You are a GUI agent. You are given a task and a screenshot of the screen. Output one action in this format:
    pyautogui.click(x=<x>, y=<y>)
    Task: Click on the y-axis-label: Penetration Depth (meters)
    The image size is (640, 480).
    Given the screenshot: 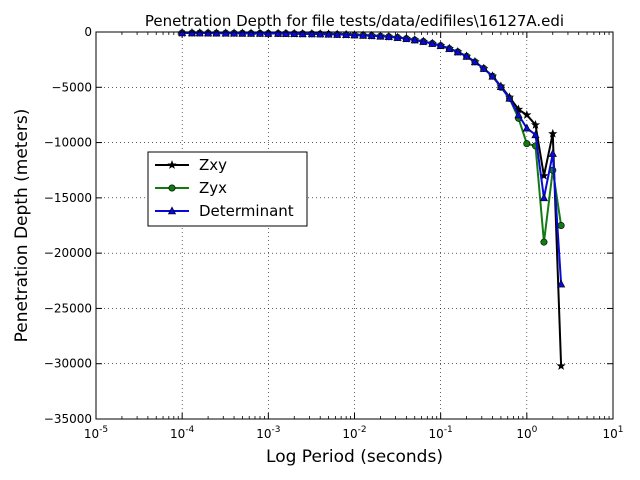 What is the action you would take?
    pyautogui.click(x=22, y=226)
    